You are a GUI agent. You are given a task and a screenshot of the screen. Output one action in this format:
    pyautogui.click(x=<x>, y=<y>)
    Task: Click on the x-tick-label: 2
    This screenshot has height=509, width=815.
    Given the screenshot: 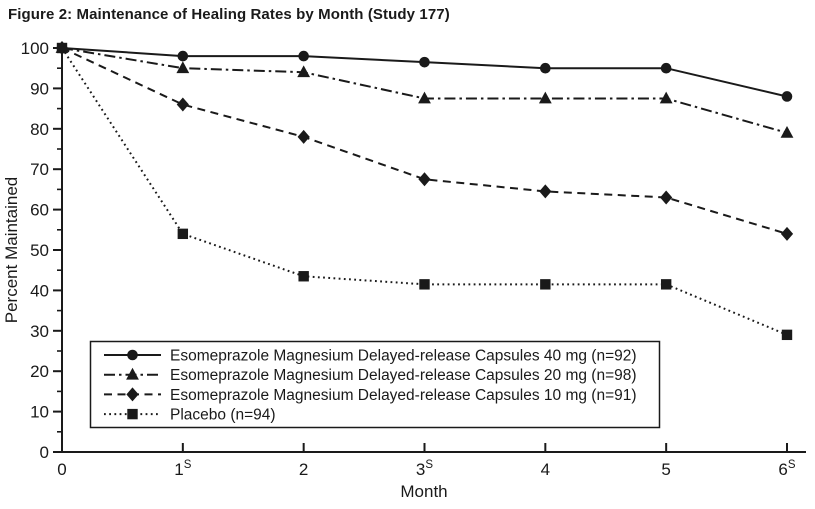 What is the action you would take?
    pyautogui.click(x=303, y=469)
    